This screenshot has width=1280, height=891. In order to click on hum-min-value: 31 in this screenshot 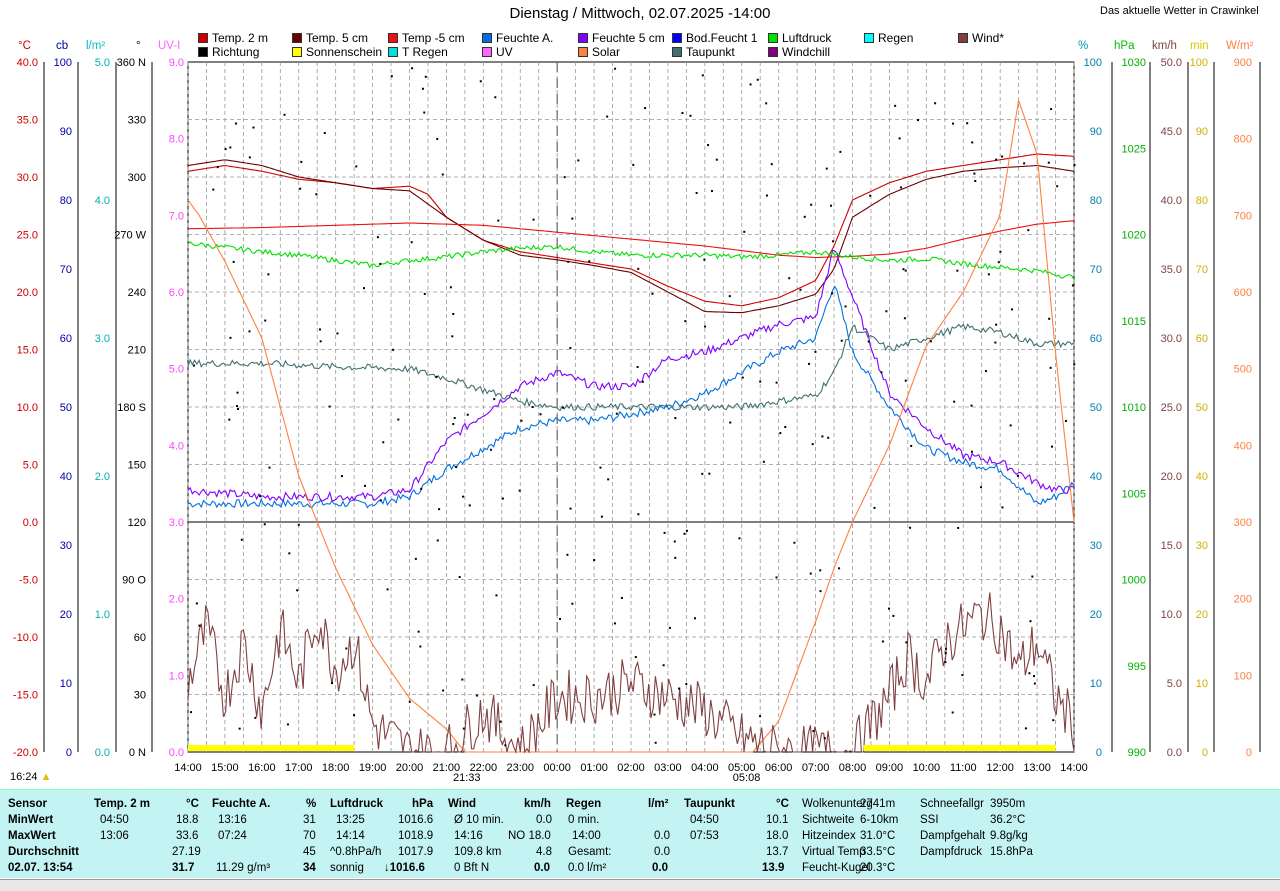, I will do `click(309, 820)`.